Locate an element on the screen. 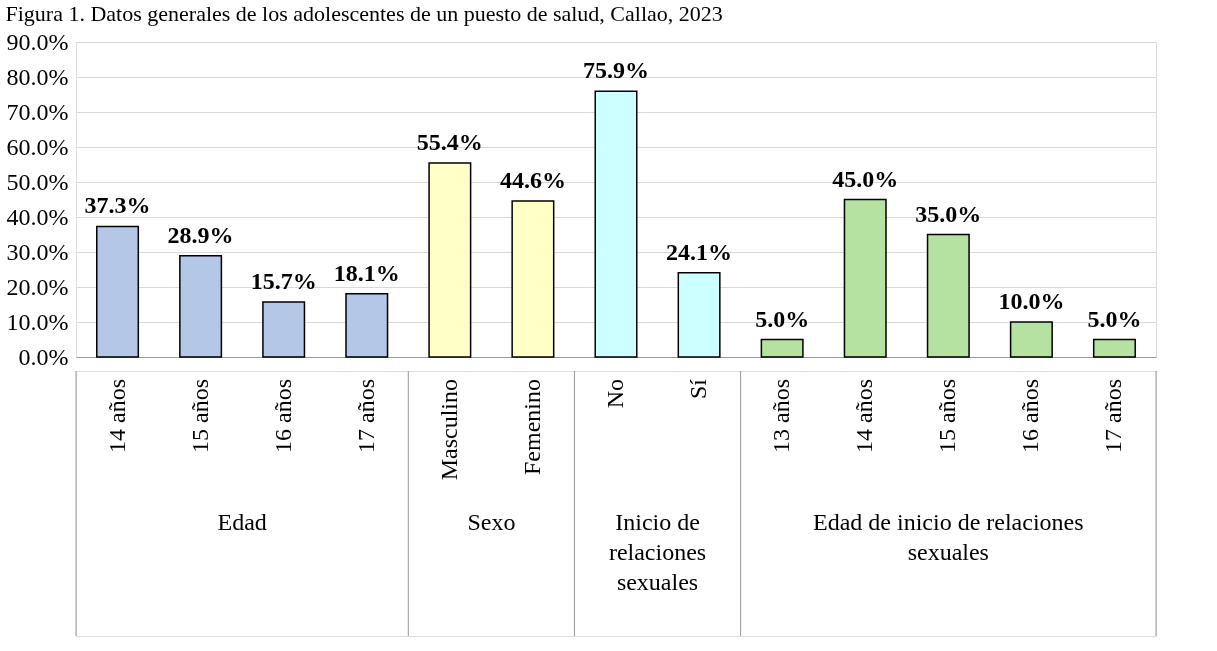 This screenshot has height=651, width=1217. x-tick-label: 13 años is located at coordinates (781, 416).